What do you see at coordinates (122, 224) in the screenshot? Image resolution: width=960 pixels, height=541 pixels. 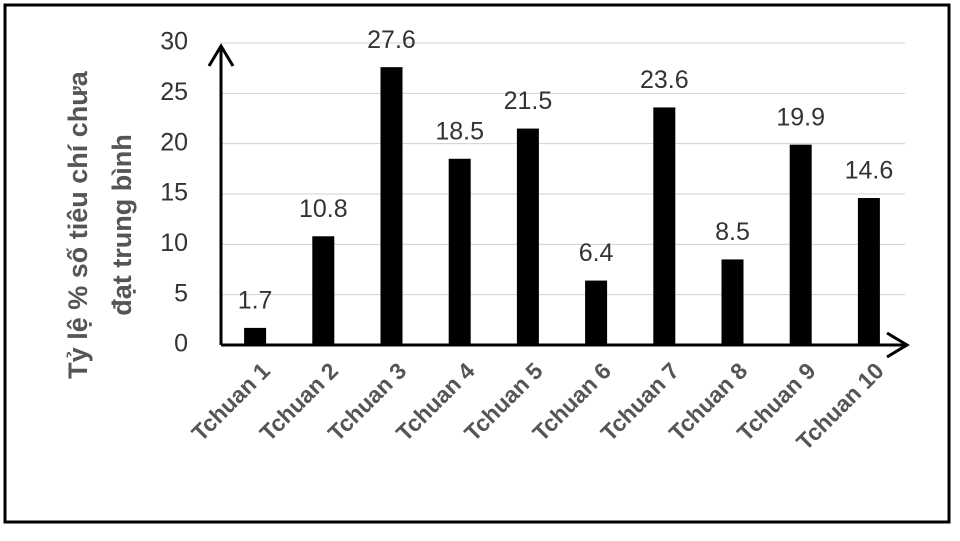 I see `y-axis-title: đạt trung bình` at bounding box center [122, 224].